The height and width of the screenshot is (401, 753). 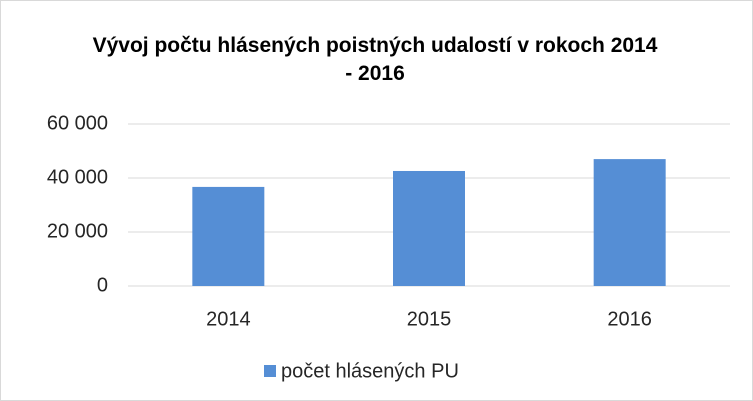 What do you see at coordinates (102, 285) in the screenshot?
I see `y-tick-label: 0` at bounding box center [102, 285].